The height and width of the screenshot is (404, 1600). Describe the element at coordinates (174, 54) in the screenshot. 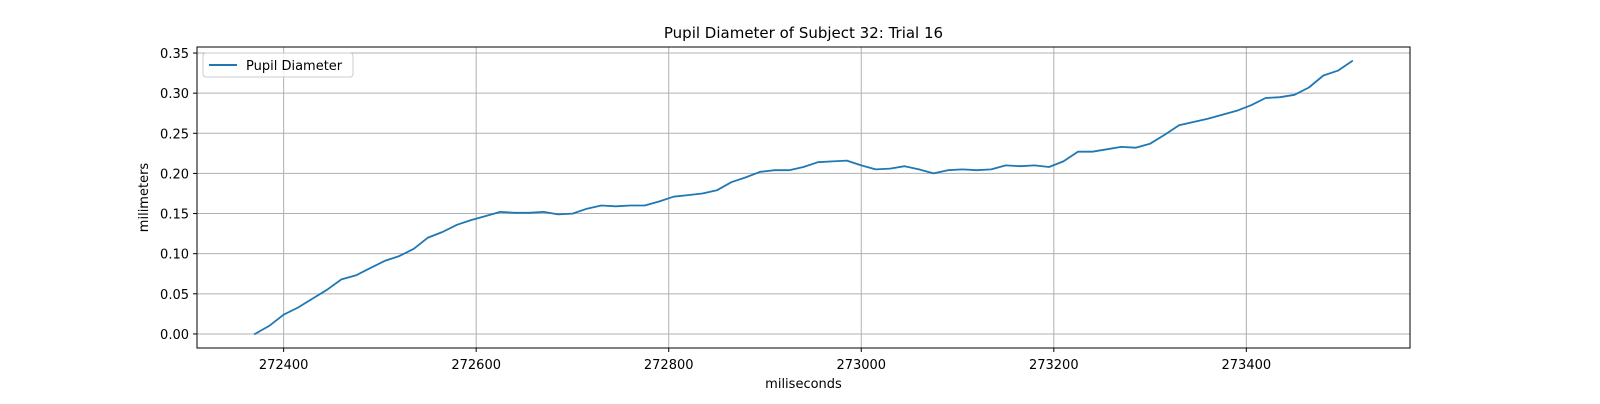

I see `y-tick-label: 0.35` at that location.